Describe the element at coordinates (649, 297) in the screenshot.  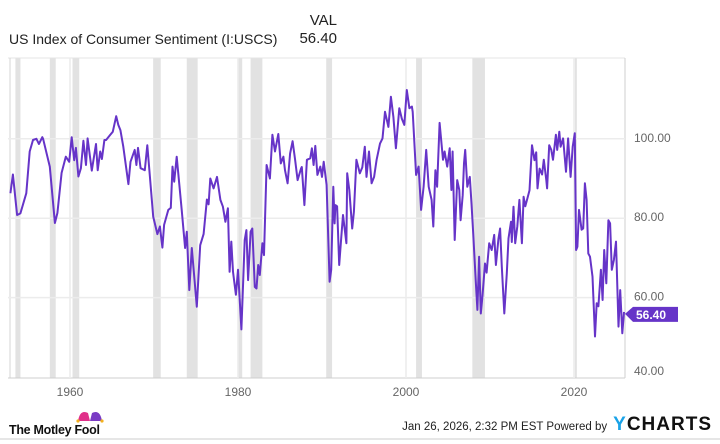
I see `y-tick-label: 60.00` at that location.